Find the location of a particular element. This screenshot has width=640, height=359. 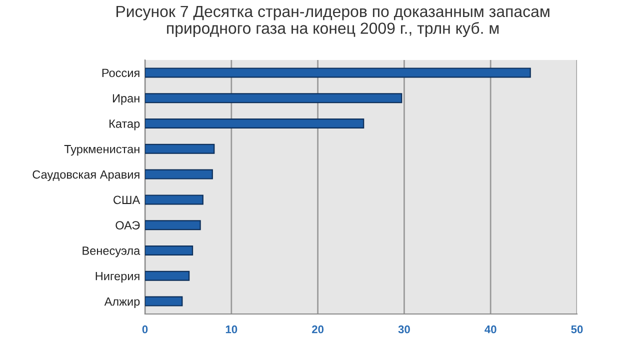

y-tick-label: Катар is located at coordinates (125, 125).